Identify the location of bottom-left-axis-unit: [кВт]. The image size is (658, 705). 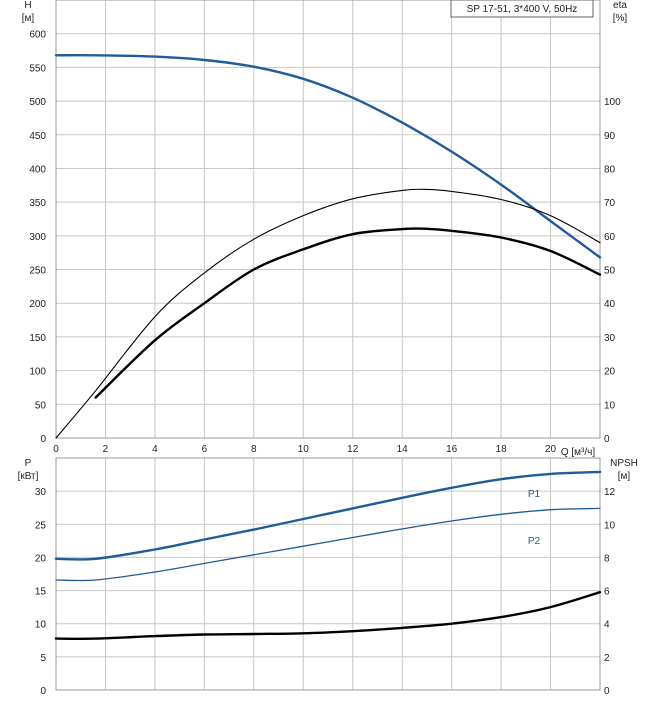
(28, 476).